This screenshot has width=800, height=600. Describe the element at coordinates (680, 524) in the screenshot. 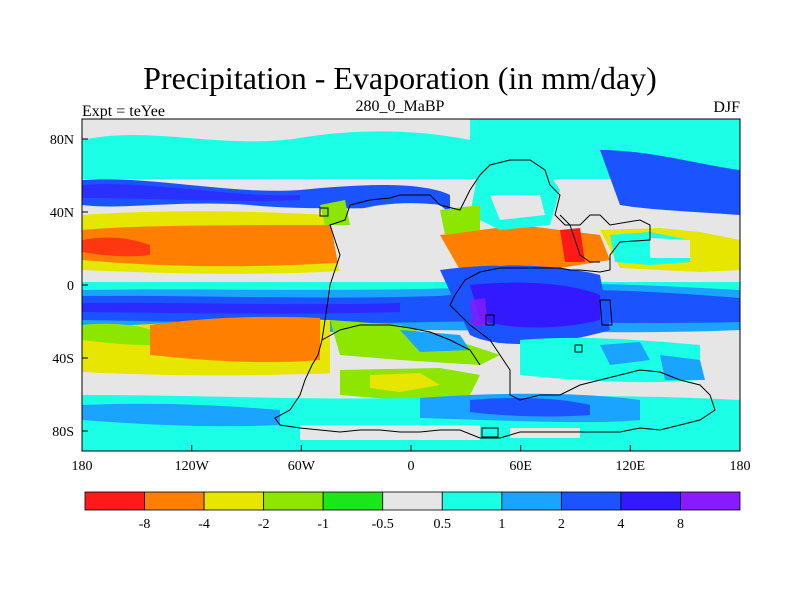

I see `colorbar-label: 8` at that location.